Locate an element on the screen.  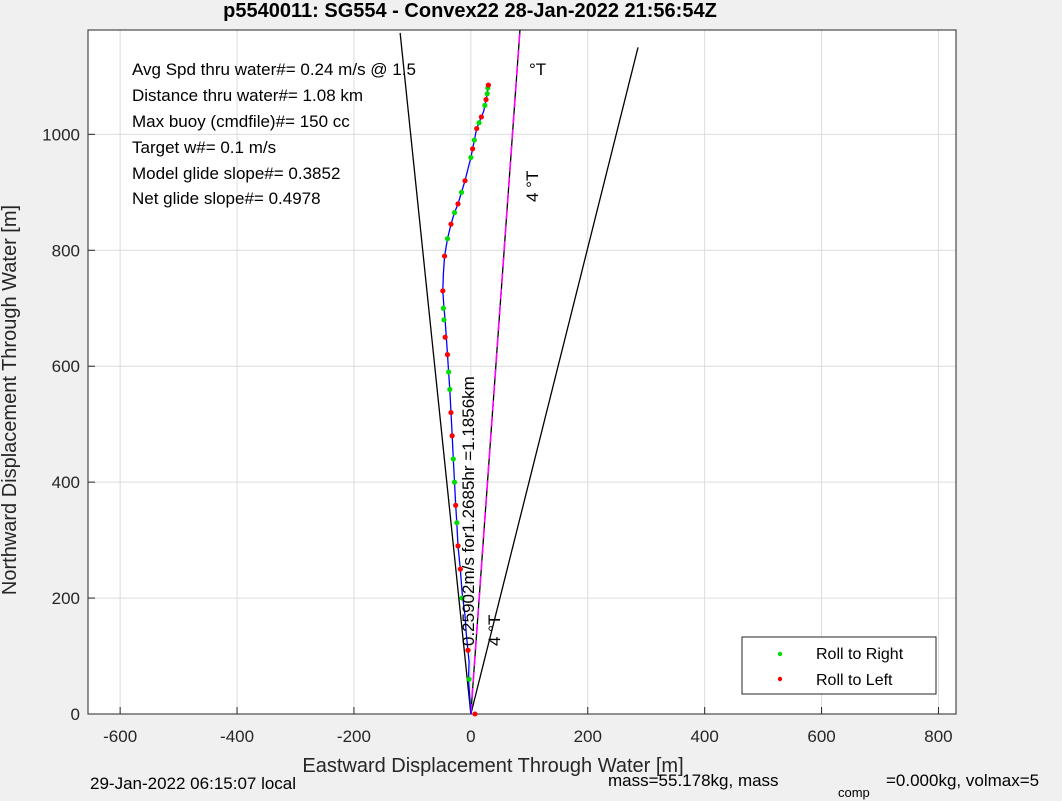
y-tick-label: 600 is located at coordinates (66, 366).